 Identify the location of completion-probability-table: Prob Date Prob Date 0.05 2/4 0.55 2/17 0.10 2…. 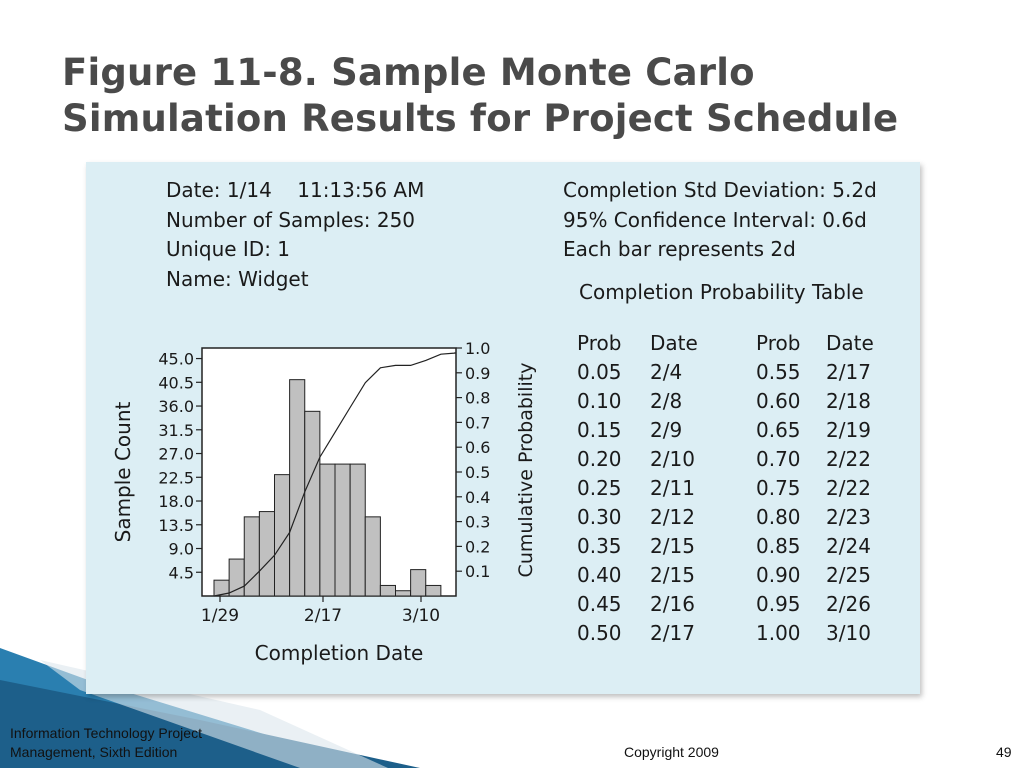
(736, 487).